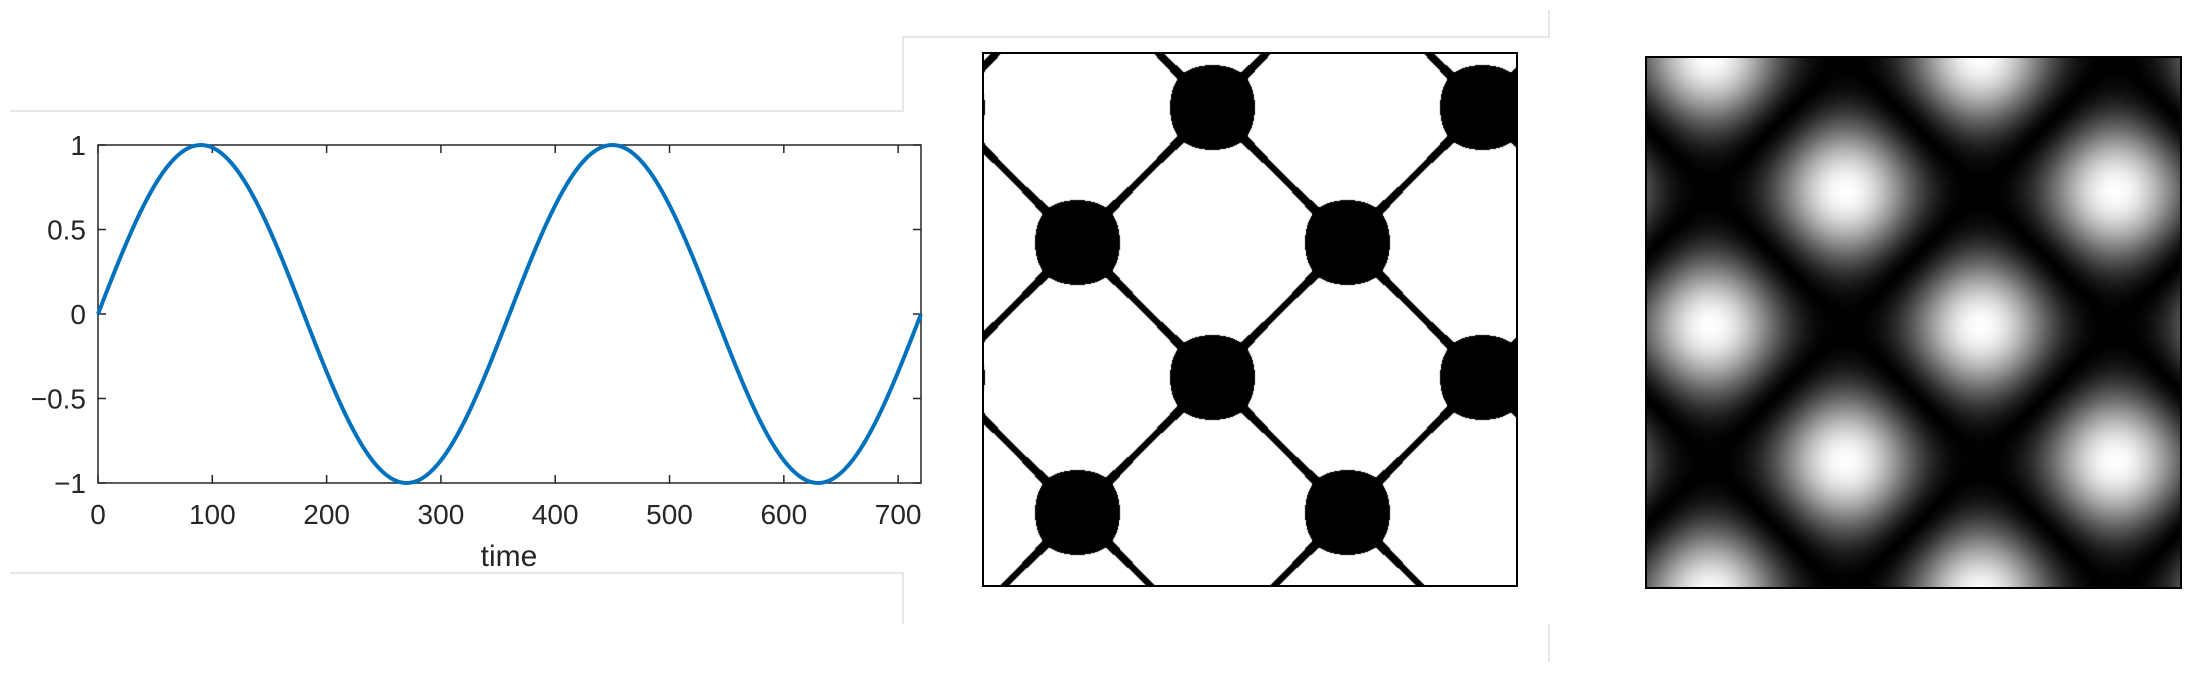  I want to click on guide-line-vertical-right-bottom, so click(1549, 643).